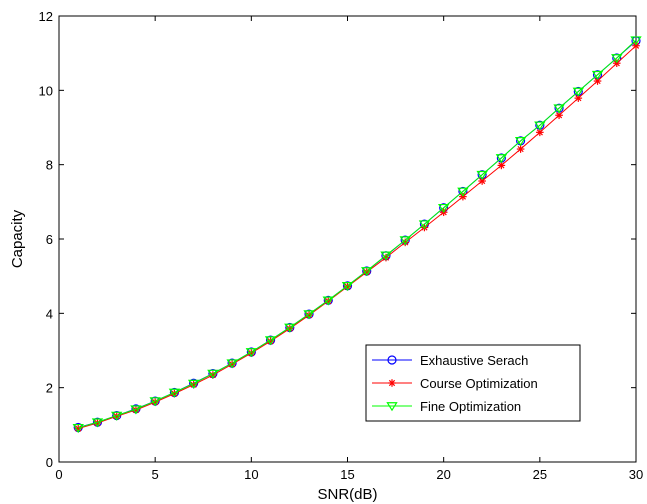 This screenshot has width=647, height=504. Describe the element at coordinates (540, 474) in the screenshot. I see `x-tick-label: 25` at that location.